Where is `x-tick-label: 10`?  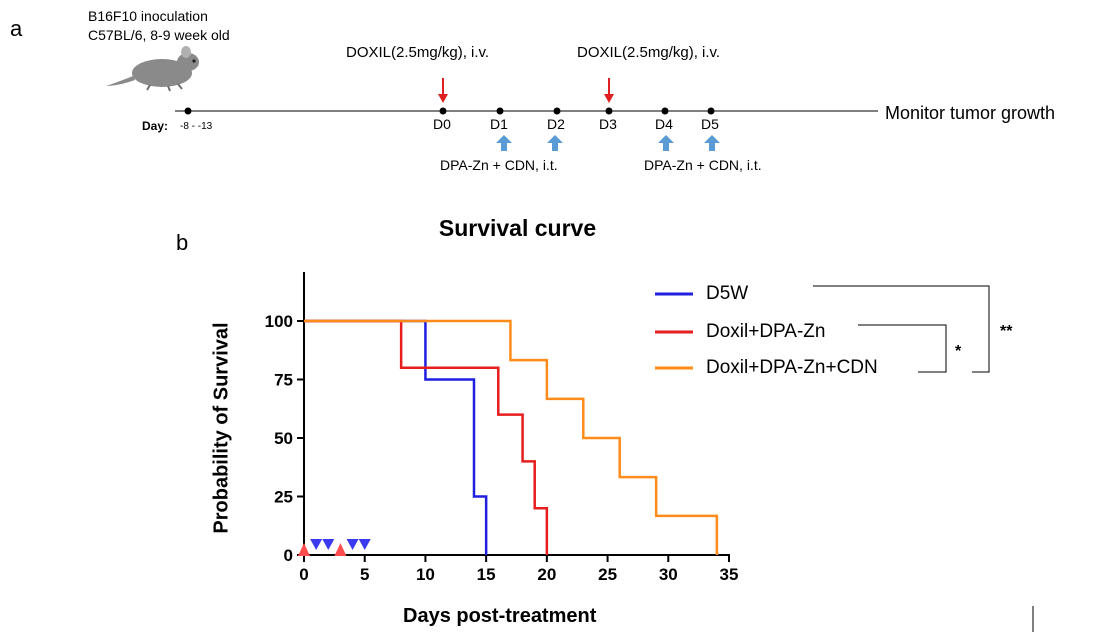 x-tick-label: 10 is located at coordinates (425, 574).